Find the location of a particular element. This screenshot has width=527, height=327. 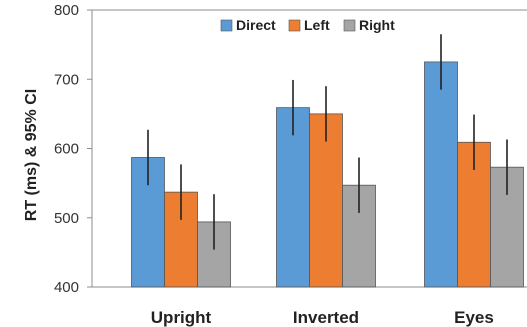

y-tick-label: 400 is located at coordinates (66, 287).